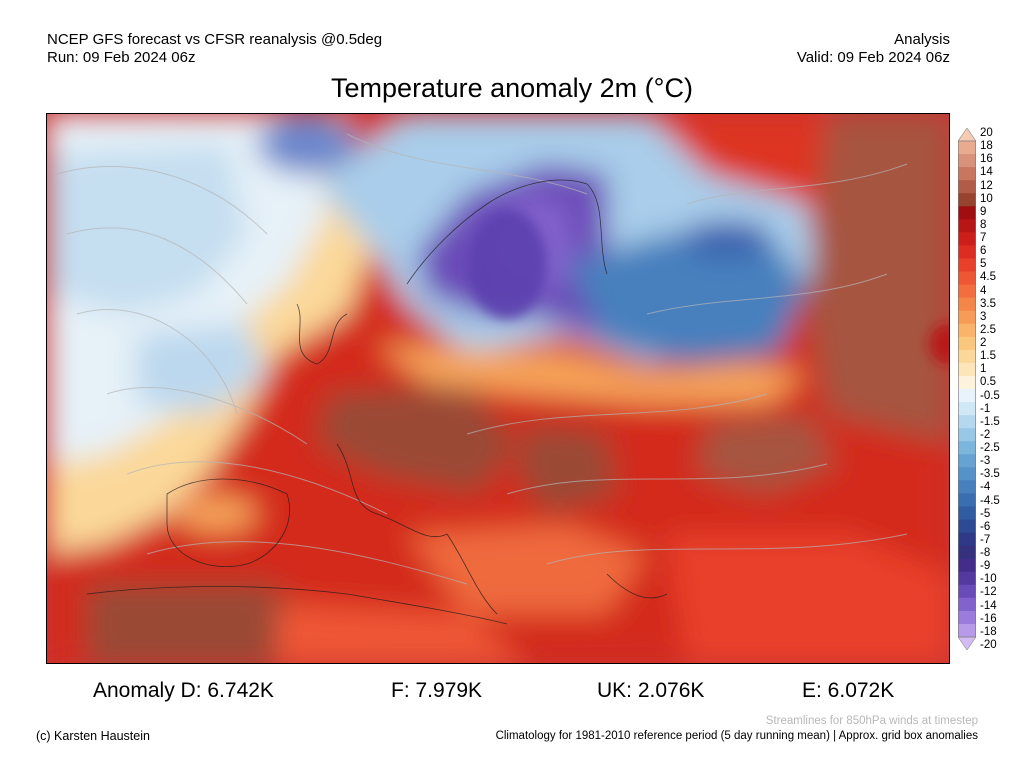  Describe the element at coordinates (988, 303) in the screenshot. I see `colorbar-label: 3.5` at that location.